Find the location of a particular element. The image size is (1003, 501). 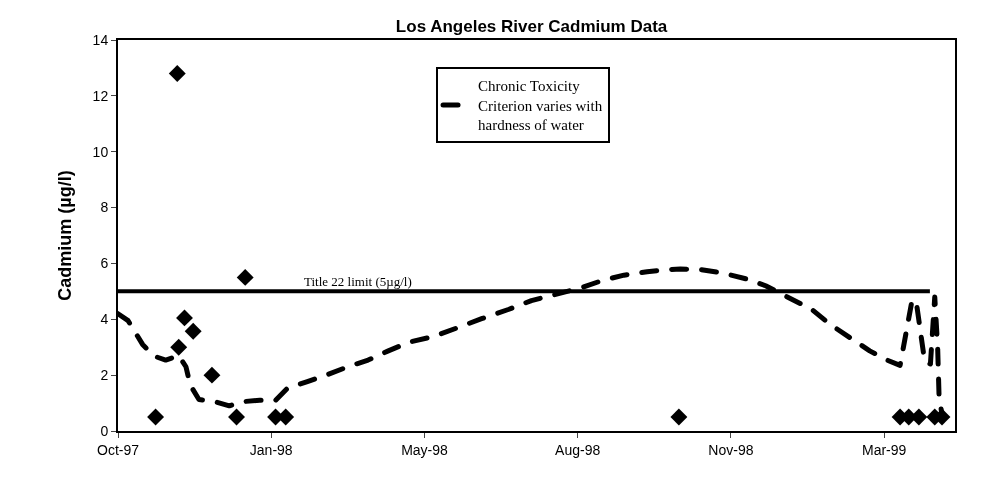

x-tick-label: Oct-97 is located at coordinates (118, 449).